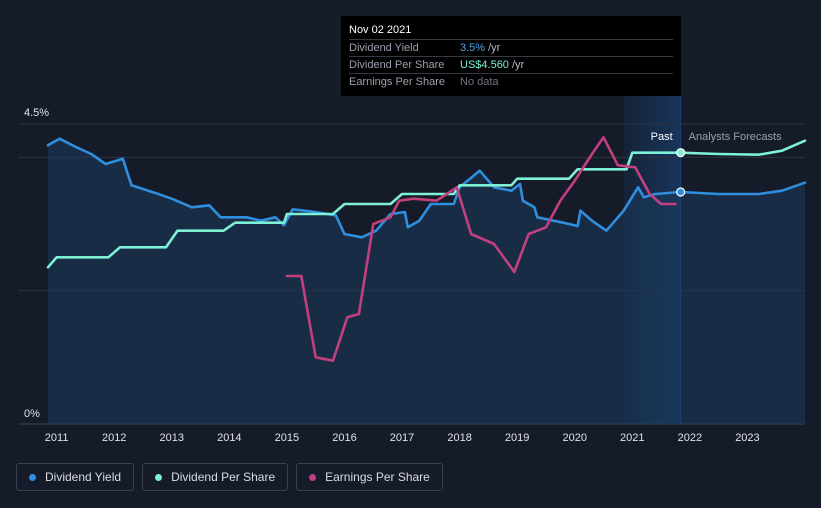  I want to click on legend-label: Earnings Per Share, so click(377, 477).